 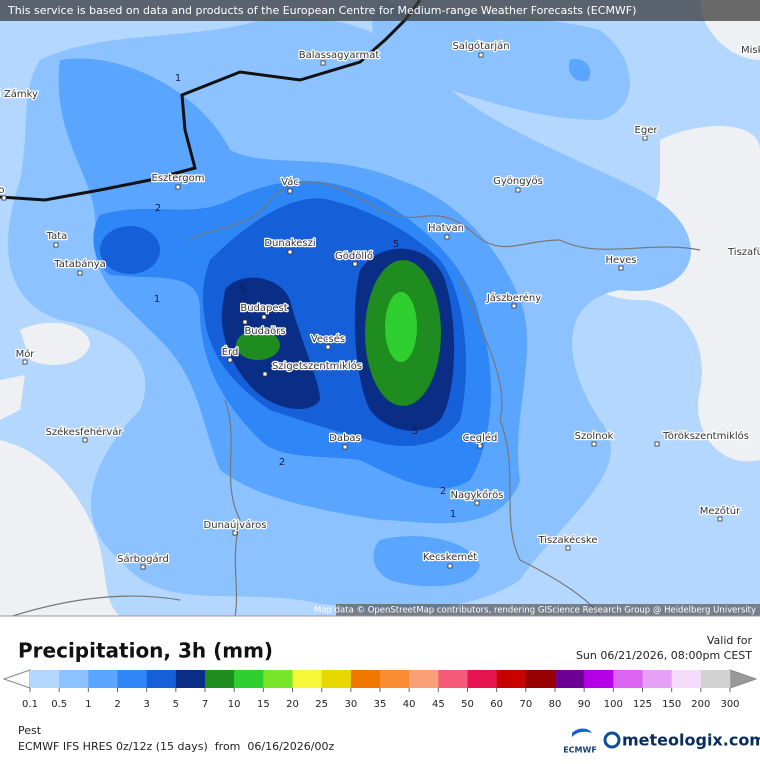 What do you see at coordinates (525, 704) in the screenshot?
I see `colorbar-label: 70` at bounding box center [525, 704].